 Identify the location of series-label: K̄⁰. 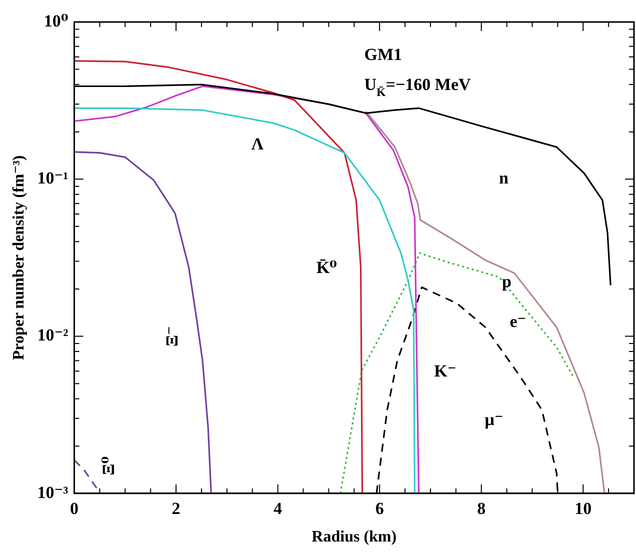
(326, 267).